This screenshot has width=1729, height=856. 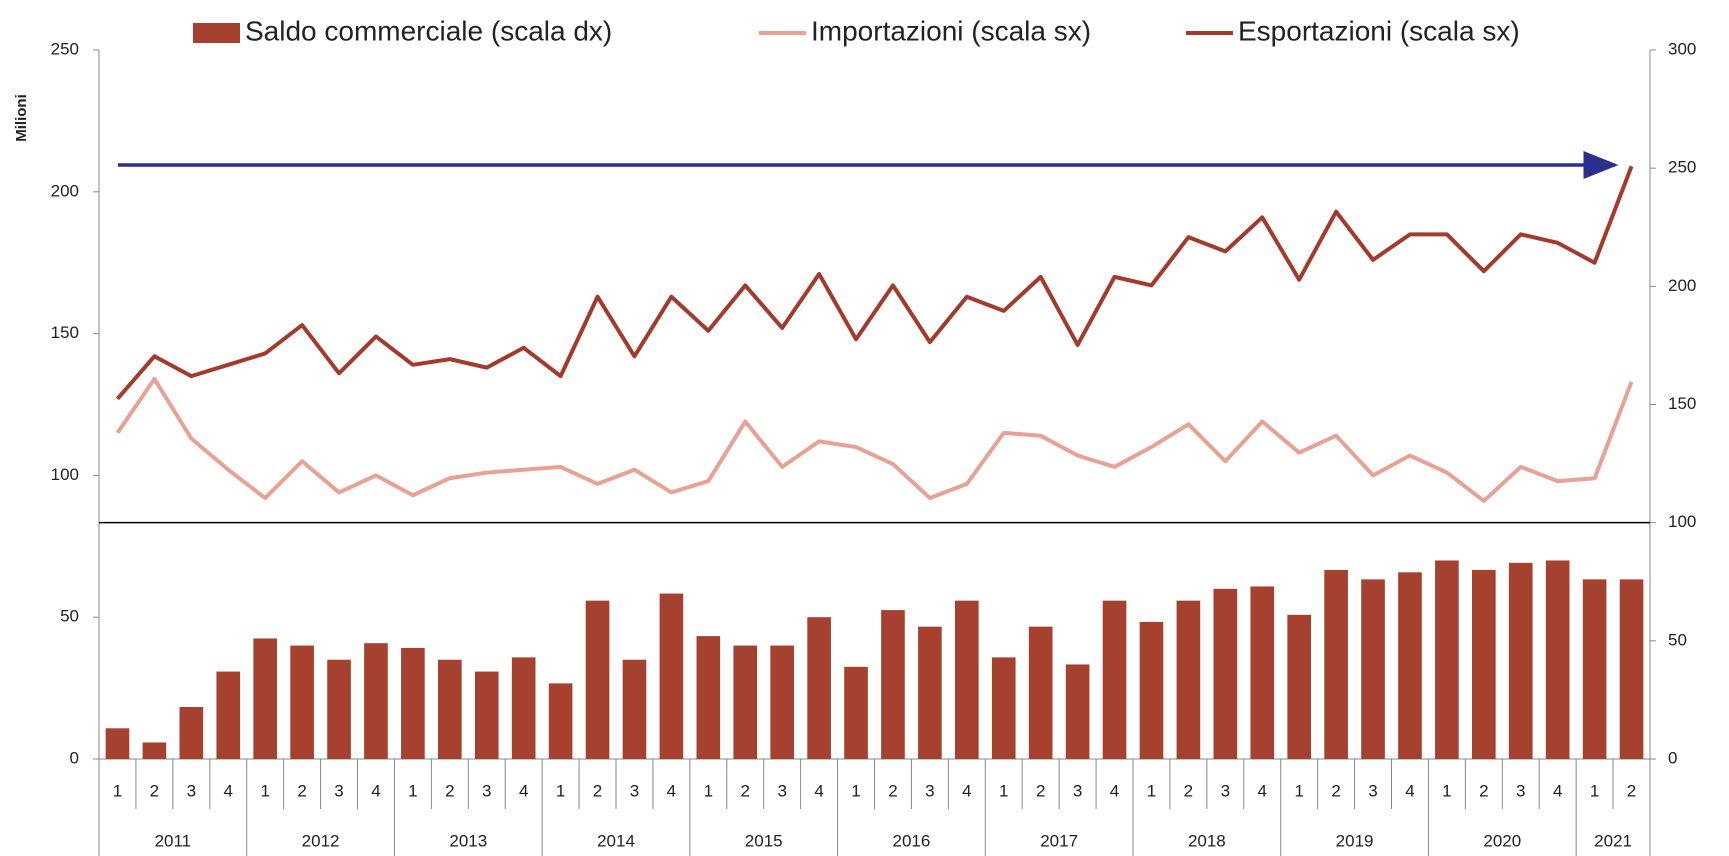 What do you see at coordinates (1677, 639) in the screenshot?
I see `y2-tick-label: 50` at bounding box center [1677, 639].